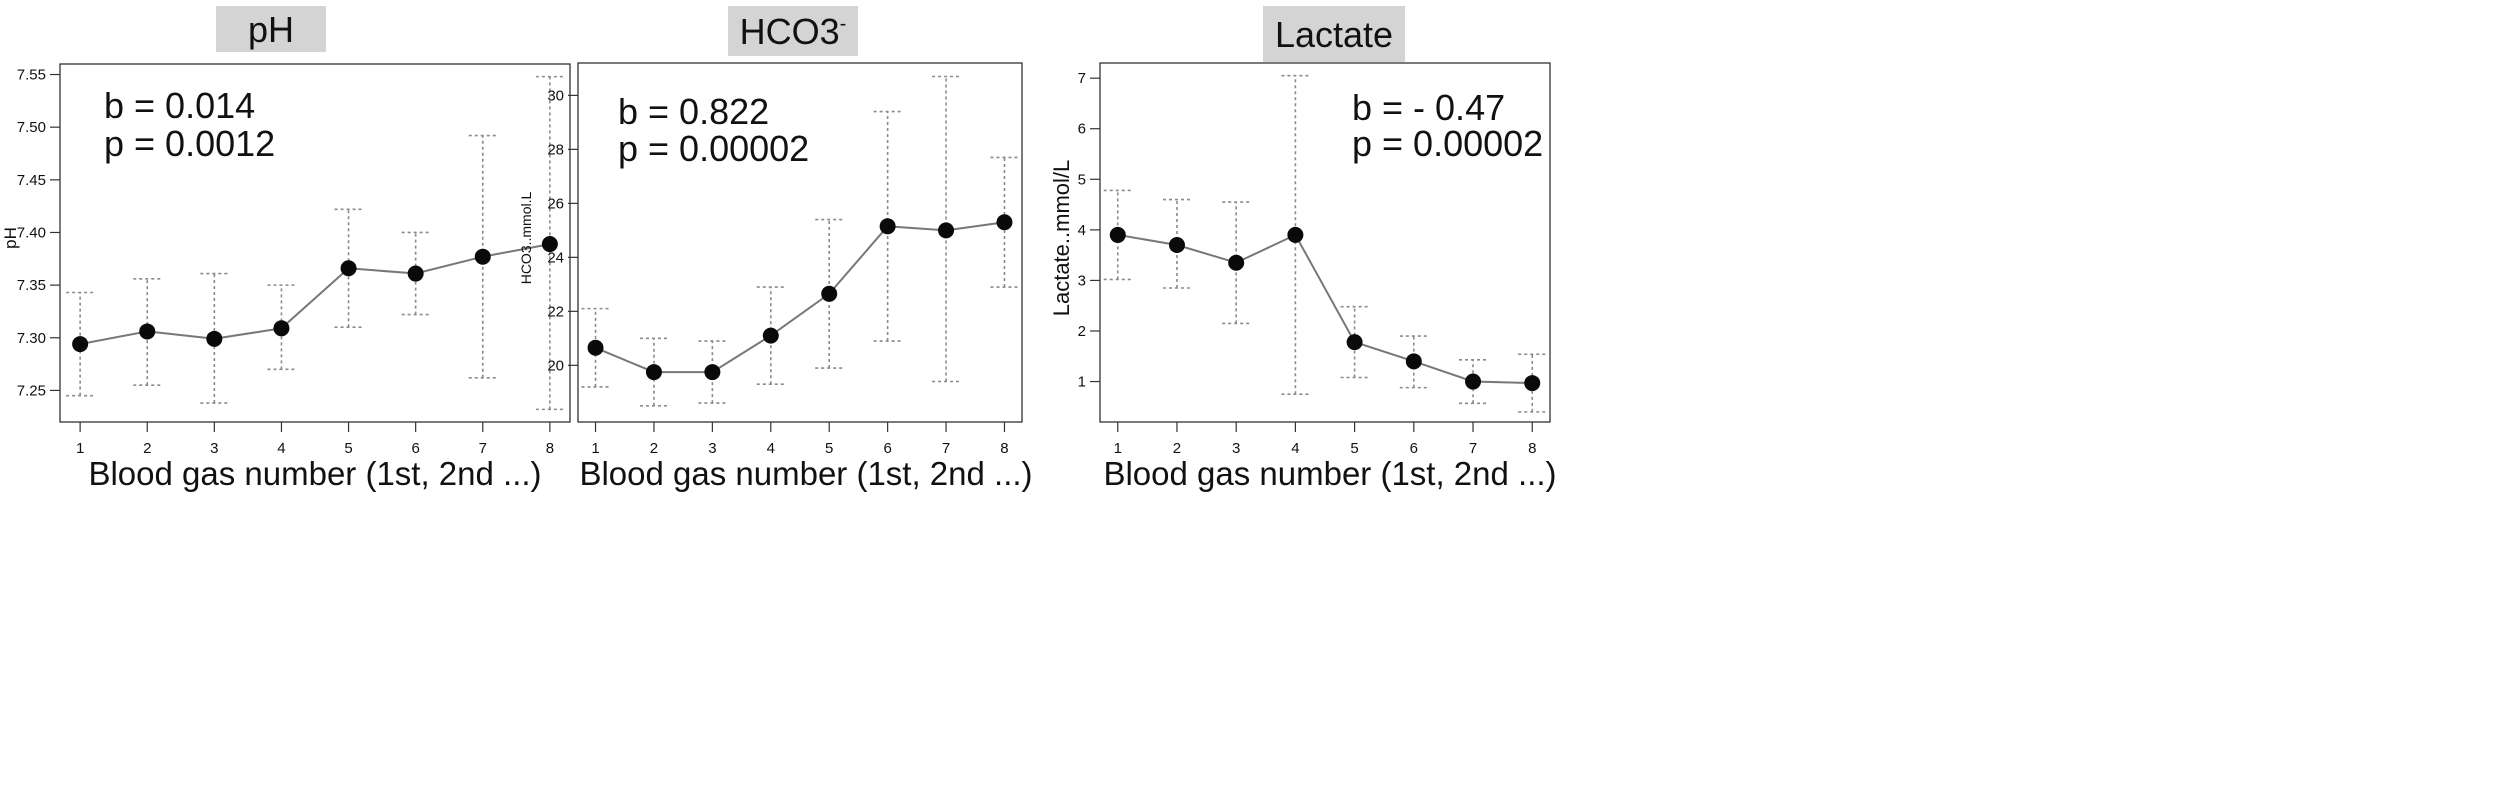 The image size is (2508, 788). Describe the element at coordinates (31, 232) in the screenshot. I see `y-tick-label: 7.40` at that location.